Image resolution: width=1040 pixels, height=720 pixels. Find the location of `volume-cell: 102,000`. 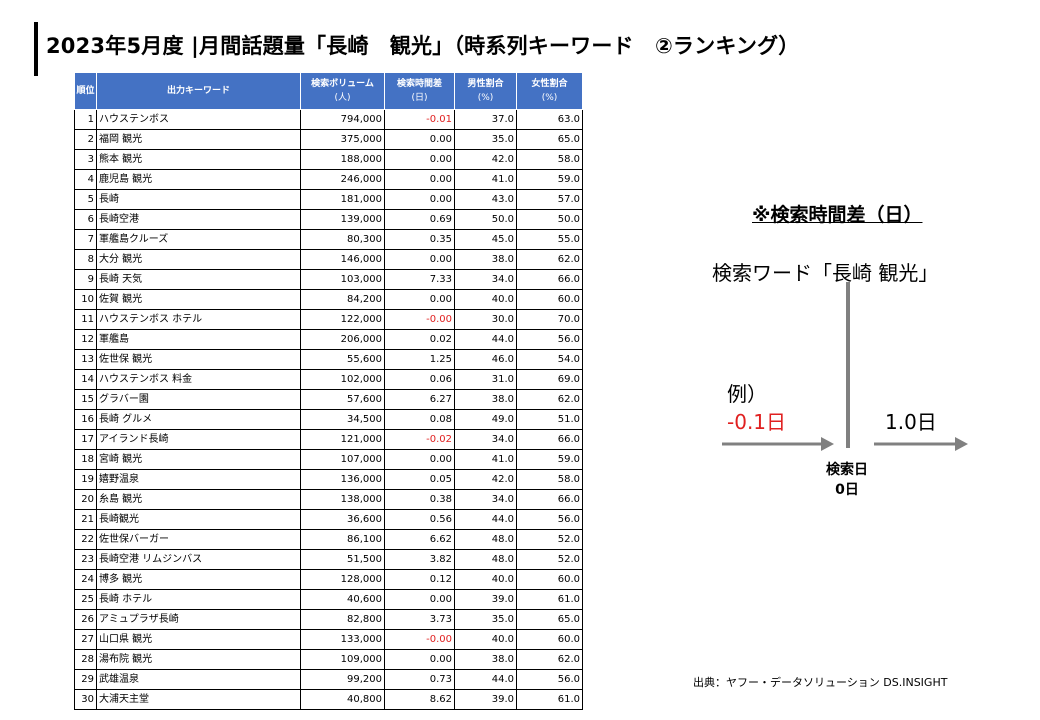

volume-cell: 102,000 is located at coordinates (342, 379).